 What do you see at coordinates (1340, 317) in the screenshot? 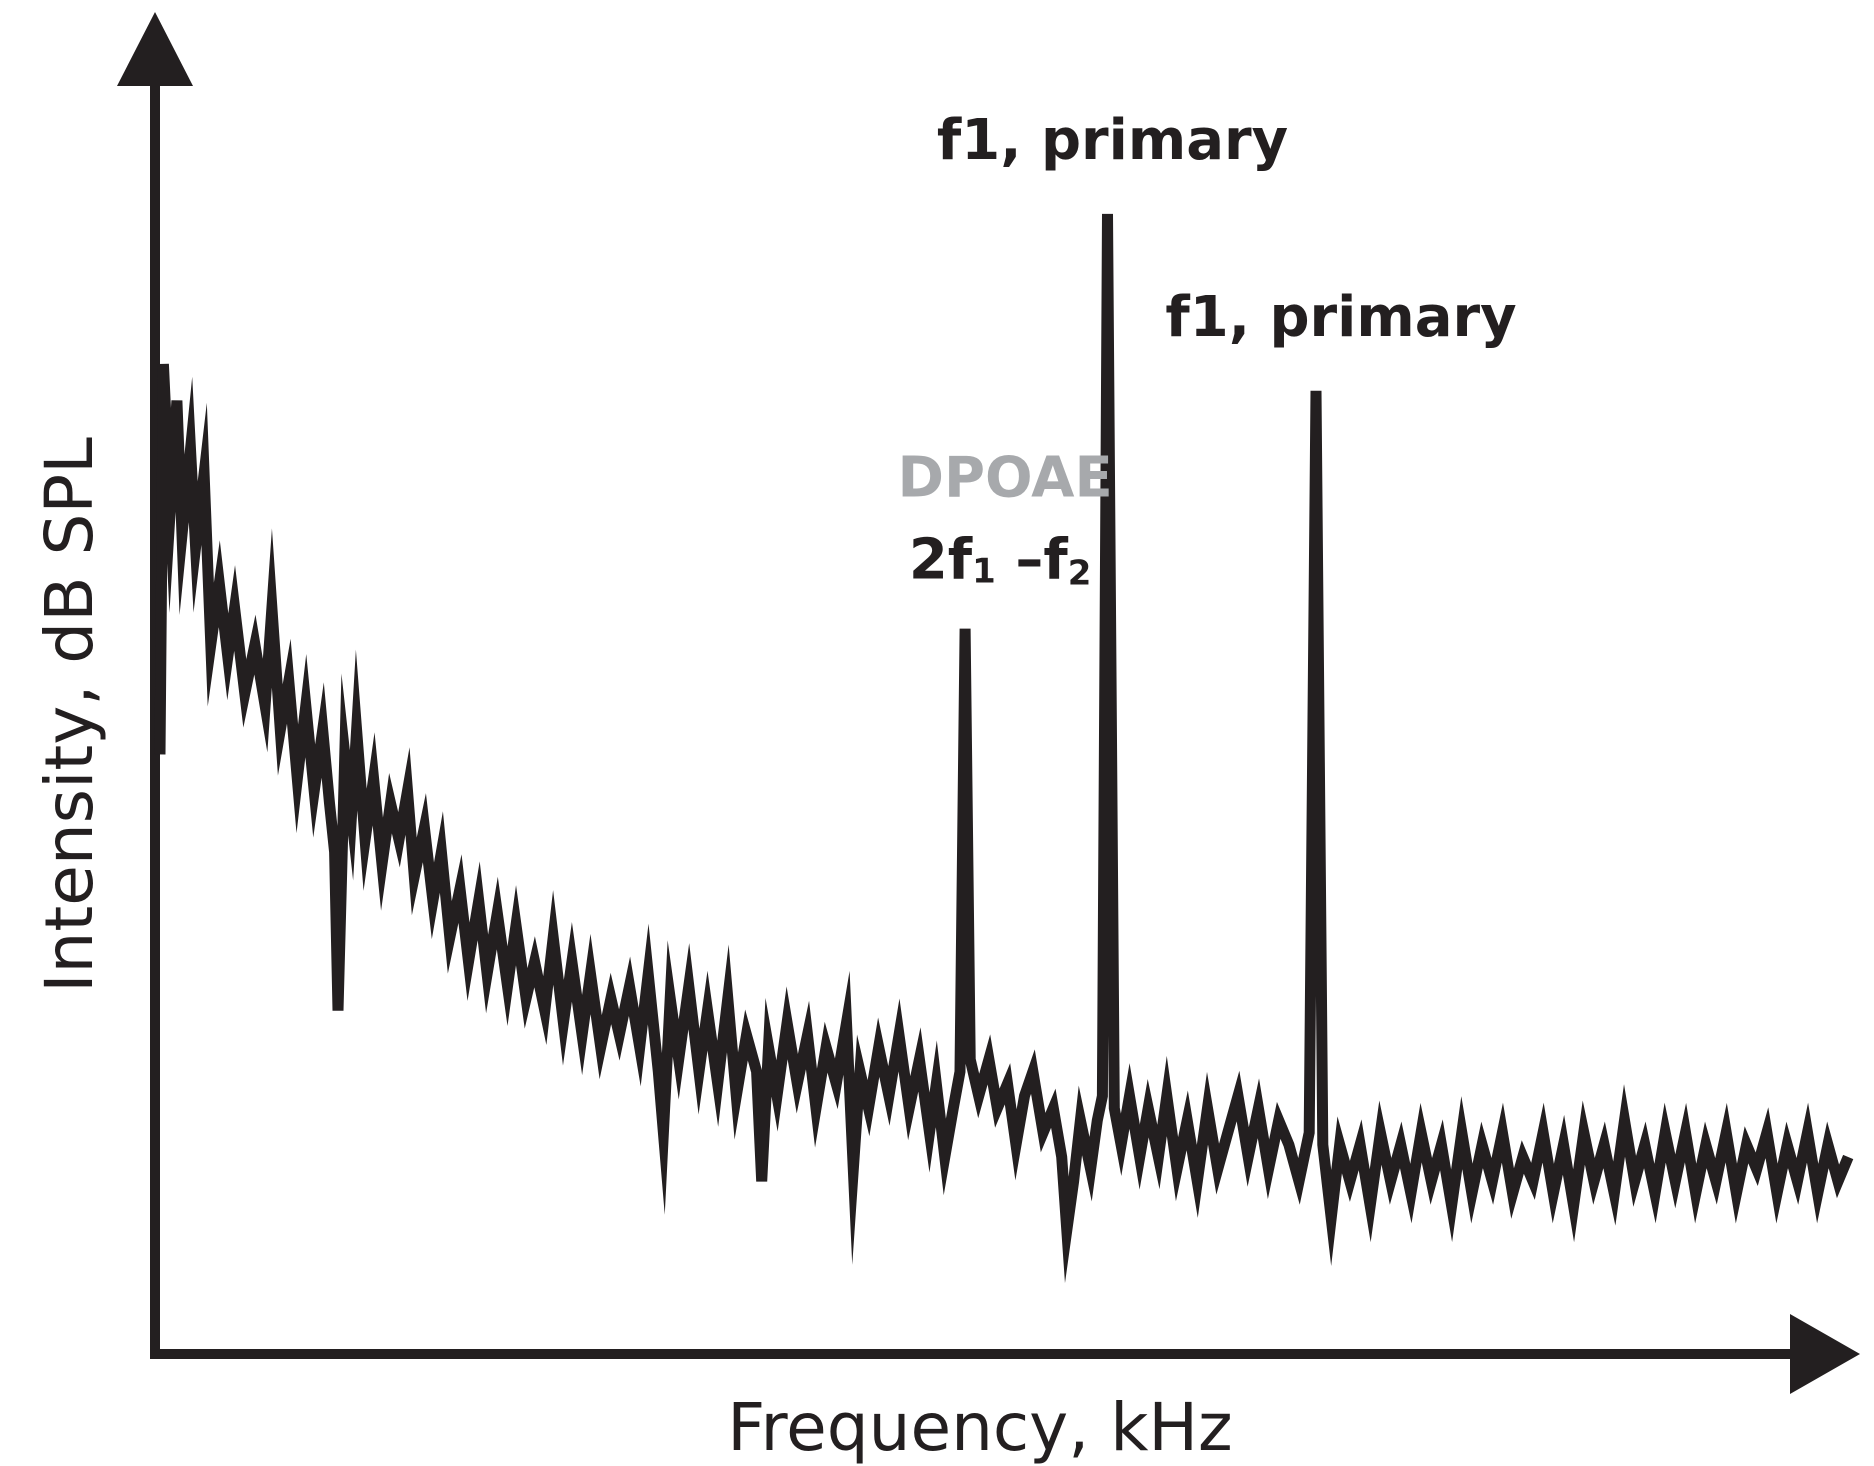
I see `peak-label-f1-primary-2: f1, primary` at bounding box center [1340, 317].